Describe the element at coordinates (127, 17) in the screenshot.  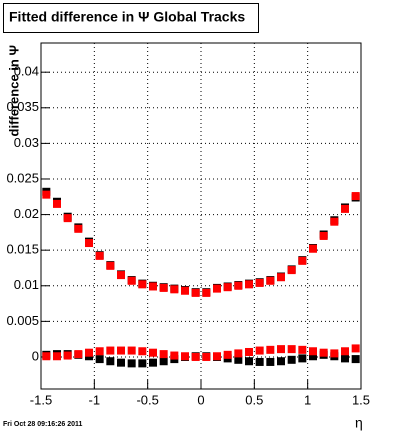
I see `chart-title: Fitted difference in Ψ Global Tracks` at that location.